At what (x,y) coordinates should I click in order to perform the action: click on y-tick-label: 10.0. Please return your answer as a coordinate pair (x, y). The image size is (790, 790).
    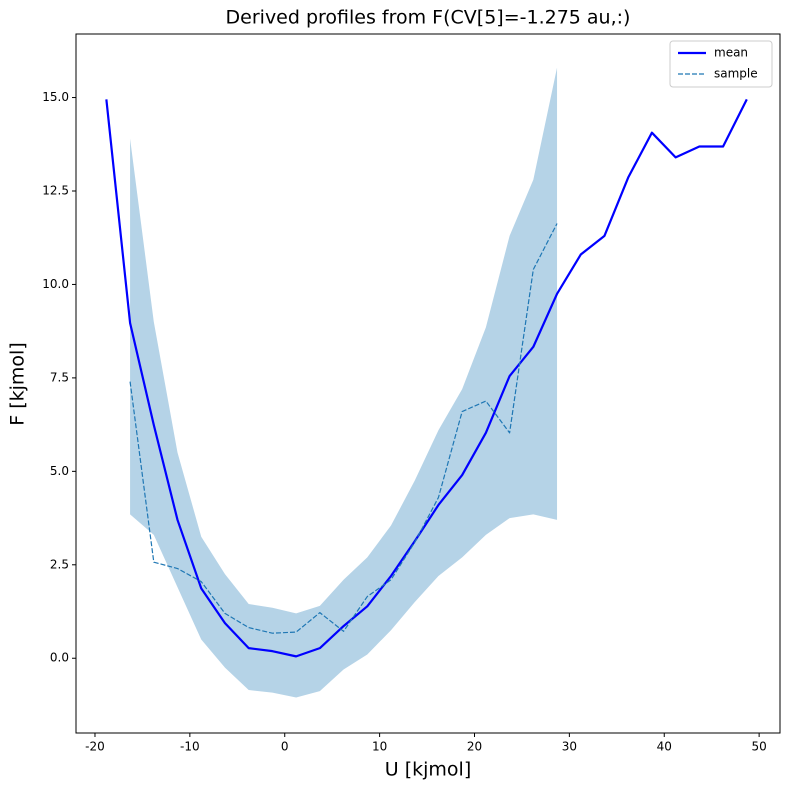
    Looking at the image, I should click on (55, 284).